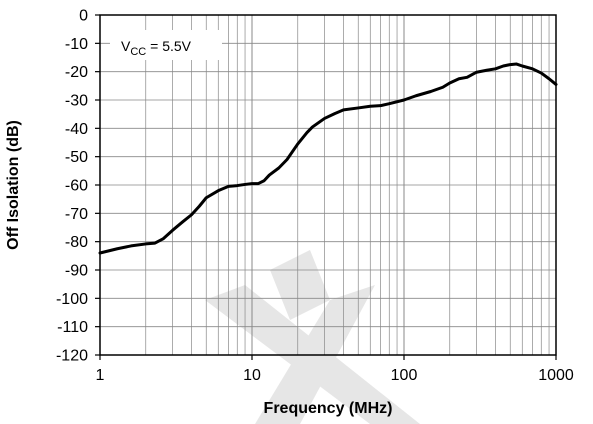 The image size is (593, 424). What do you see at coordinates (72, 299) in the screenshot?
I see `y-tick-label: -100` at bounding box center [72, 299].